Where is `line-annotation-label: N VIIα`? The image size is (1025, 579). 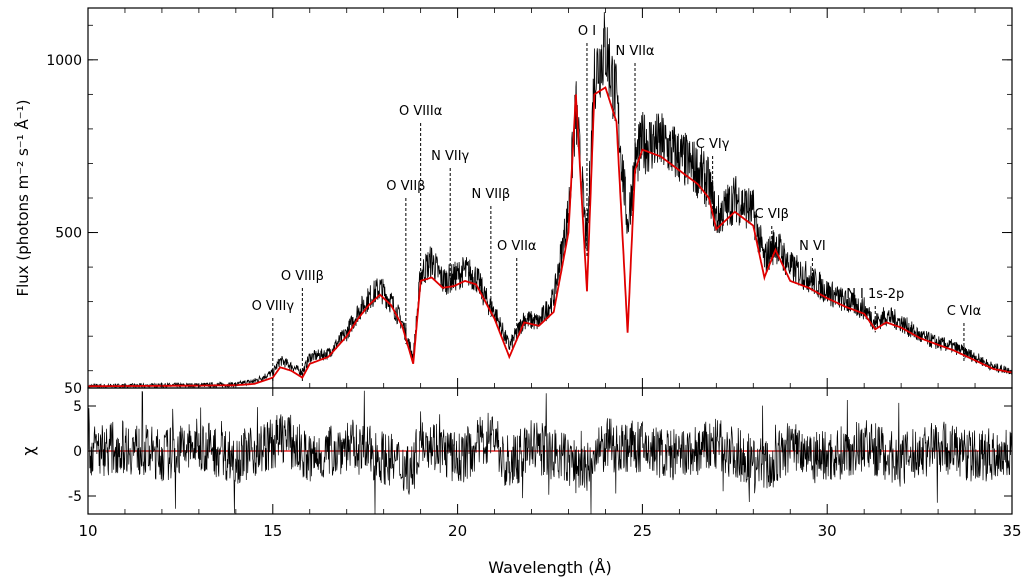
line-annotation-label: N VIIα is located at coordinates (635, 51).